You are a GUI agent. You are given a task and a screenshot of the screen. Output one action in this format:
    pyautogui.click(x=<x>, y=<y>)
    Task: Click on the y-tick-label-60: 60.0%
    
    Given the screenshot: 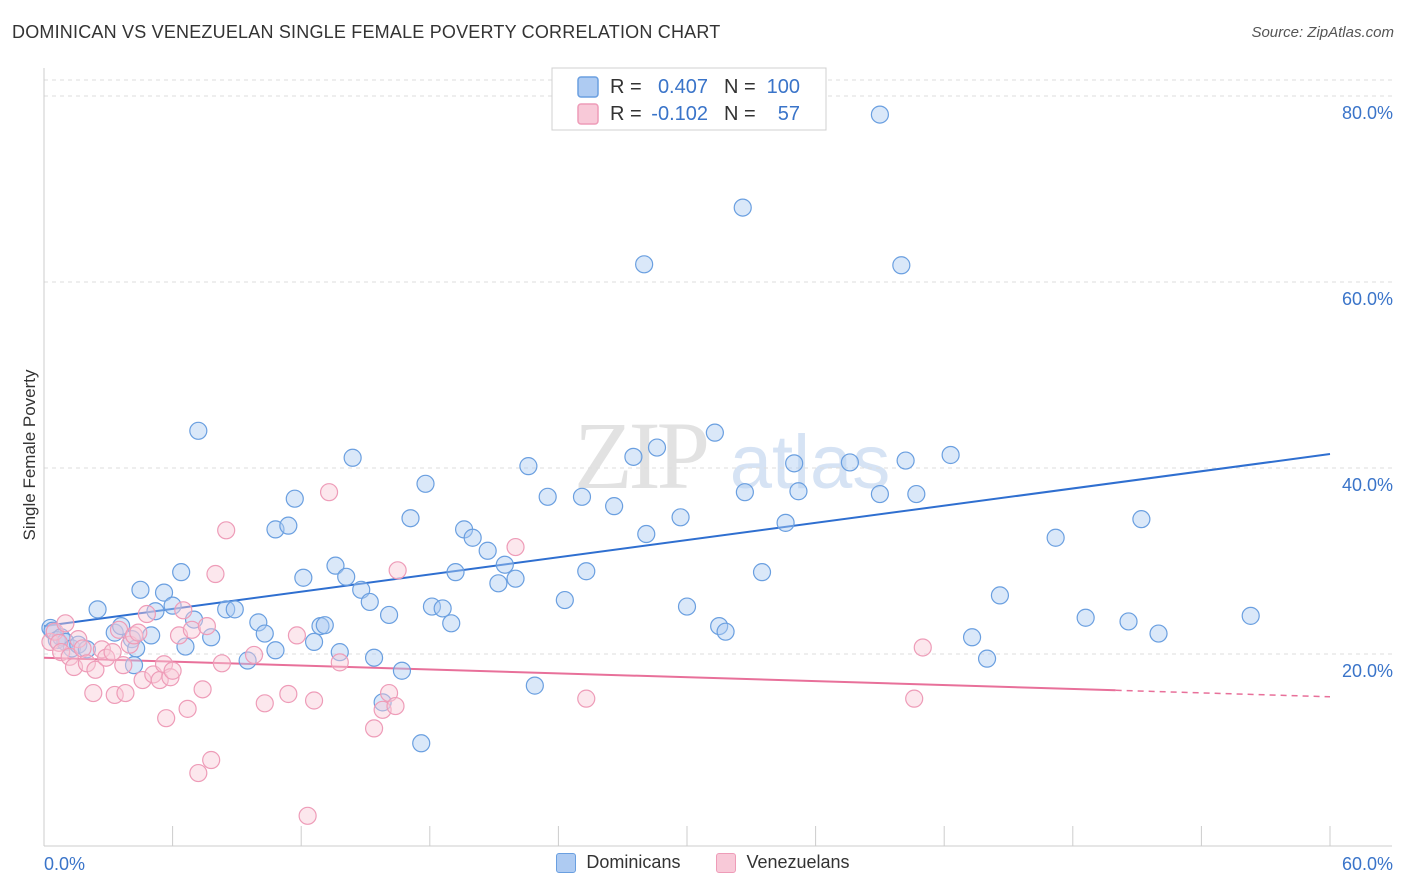 What is the action you would take?
    pyautogui.click(x=1367, y=299)
    